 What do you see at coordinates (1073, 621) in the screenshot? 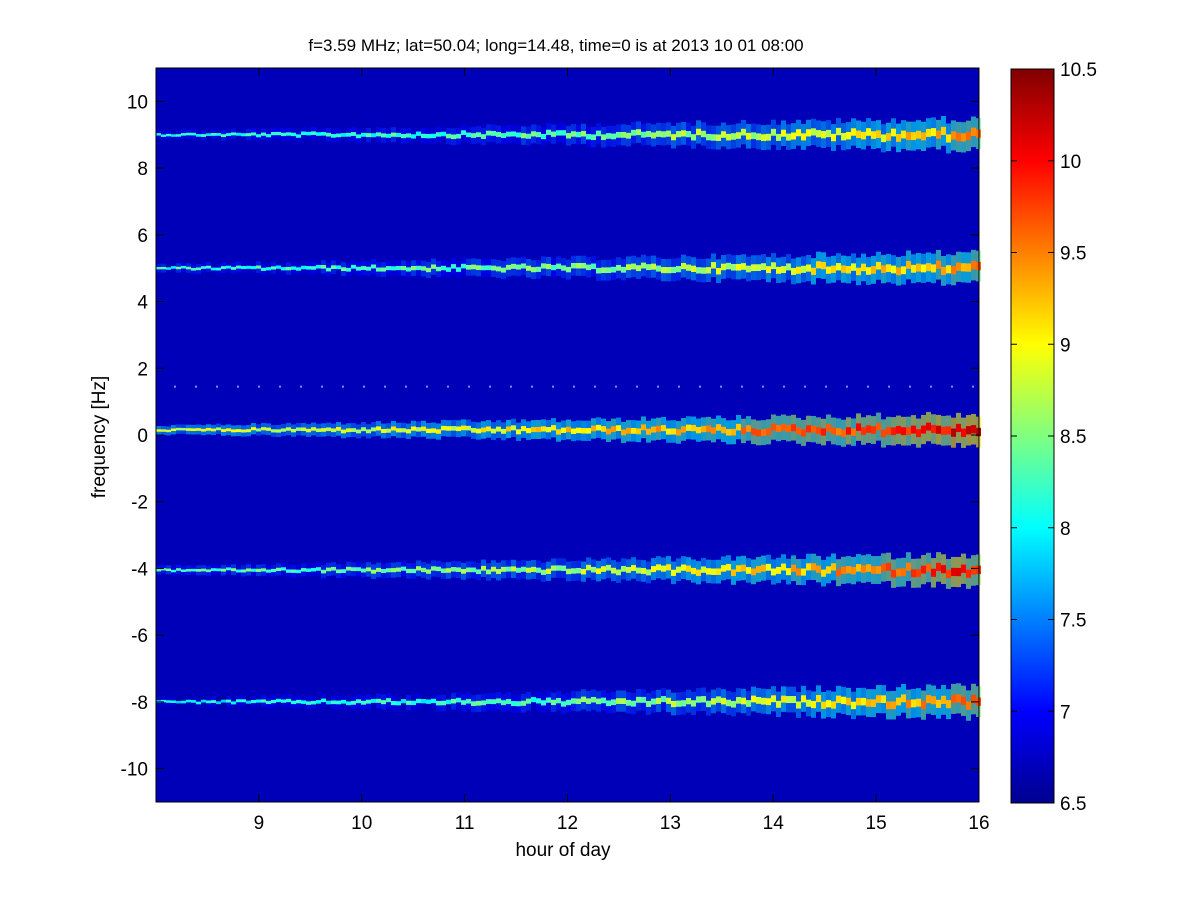
I see `colorbar-tick-label: 7.5` at bounding box center [1073, 621].